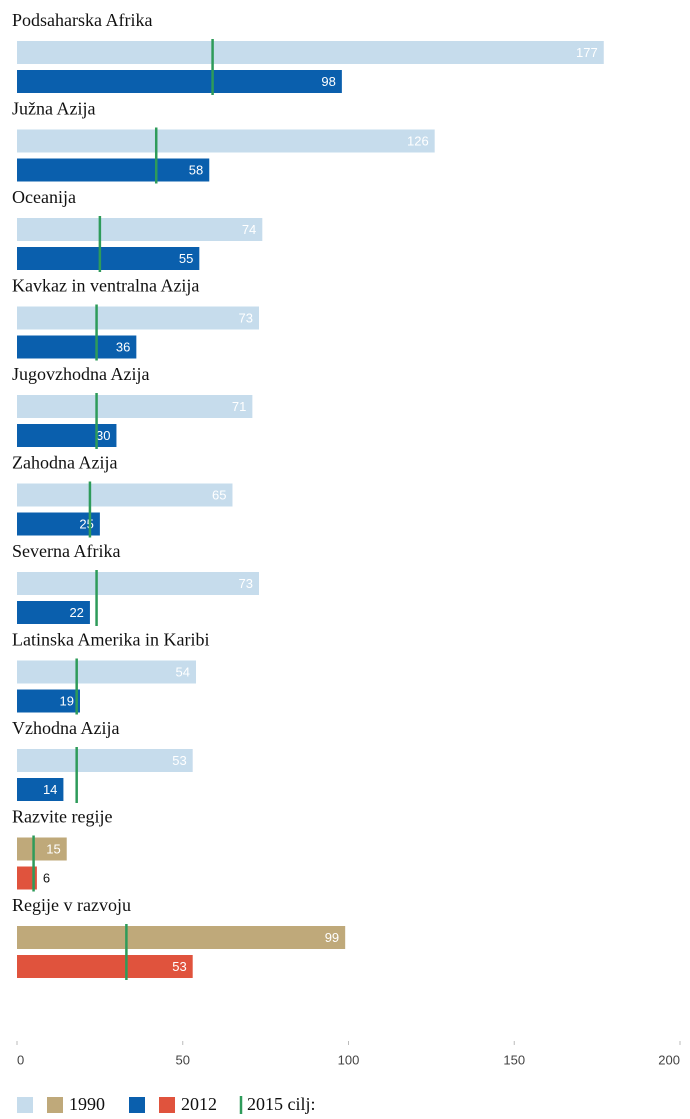  What do you see at coordinates (67, 700) in the screenshot?
I see `value-label: 19` at bounding box center [67, 700].